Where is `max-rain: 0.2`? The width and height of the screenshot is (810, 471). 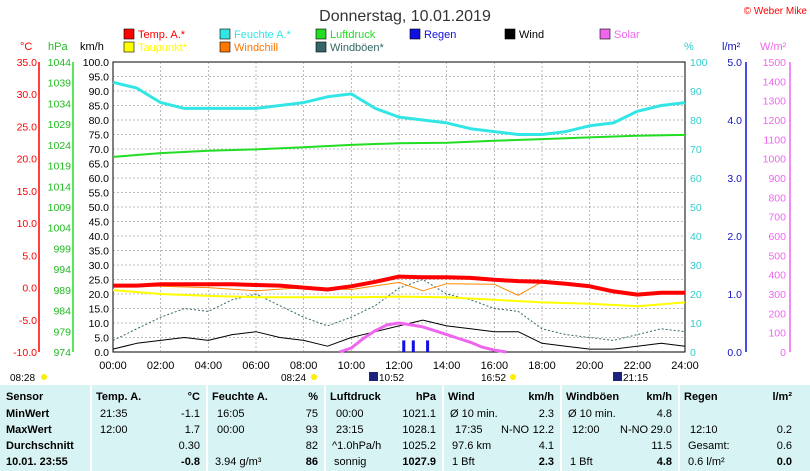
max-rain: 0.2 is located at coordinates (784, 430).